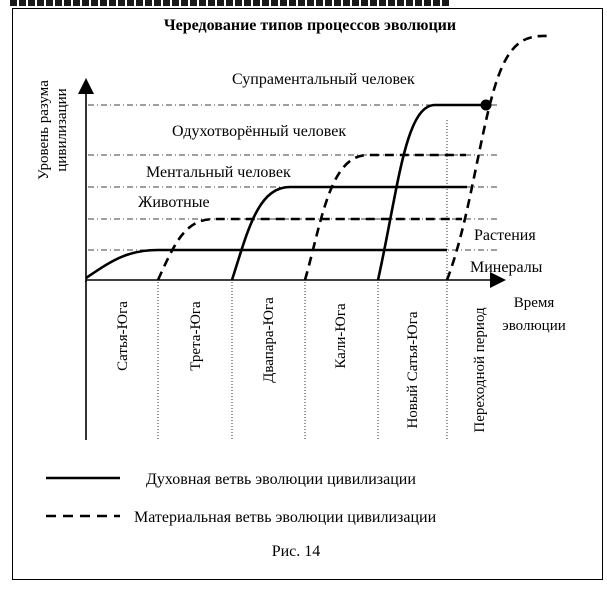  Describe the element at coordinates (431, 192) in the screenshot. I see `solid-curve-suprament` at that location.